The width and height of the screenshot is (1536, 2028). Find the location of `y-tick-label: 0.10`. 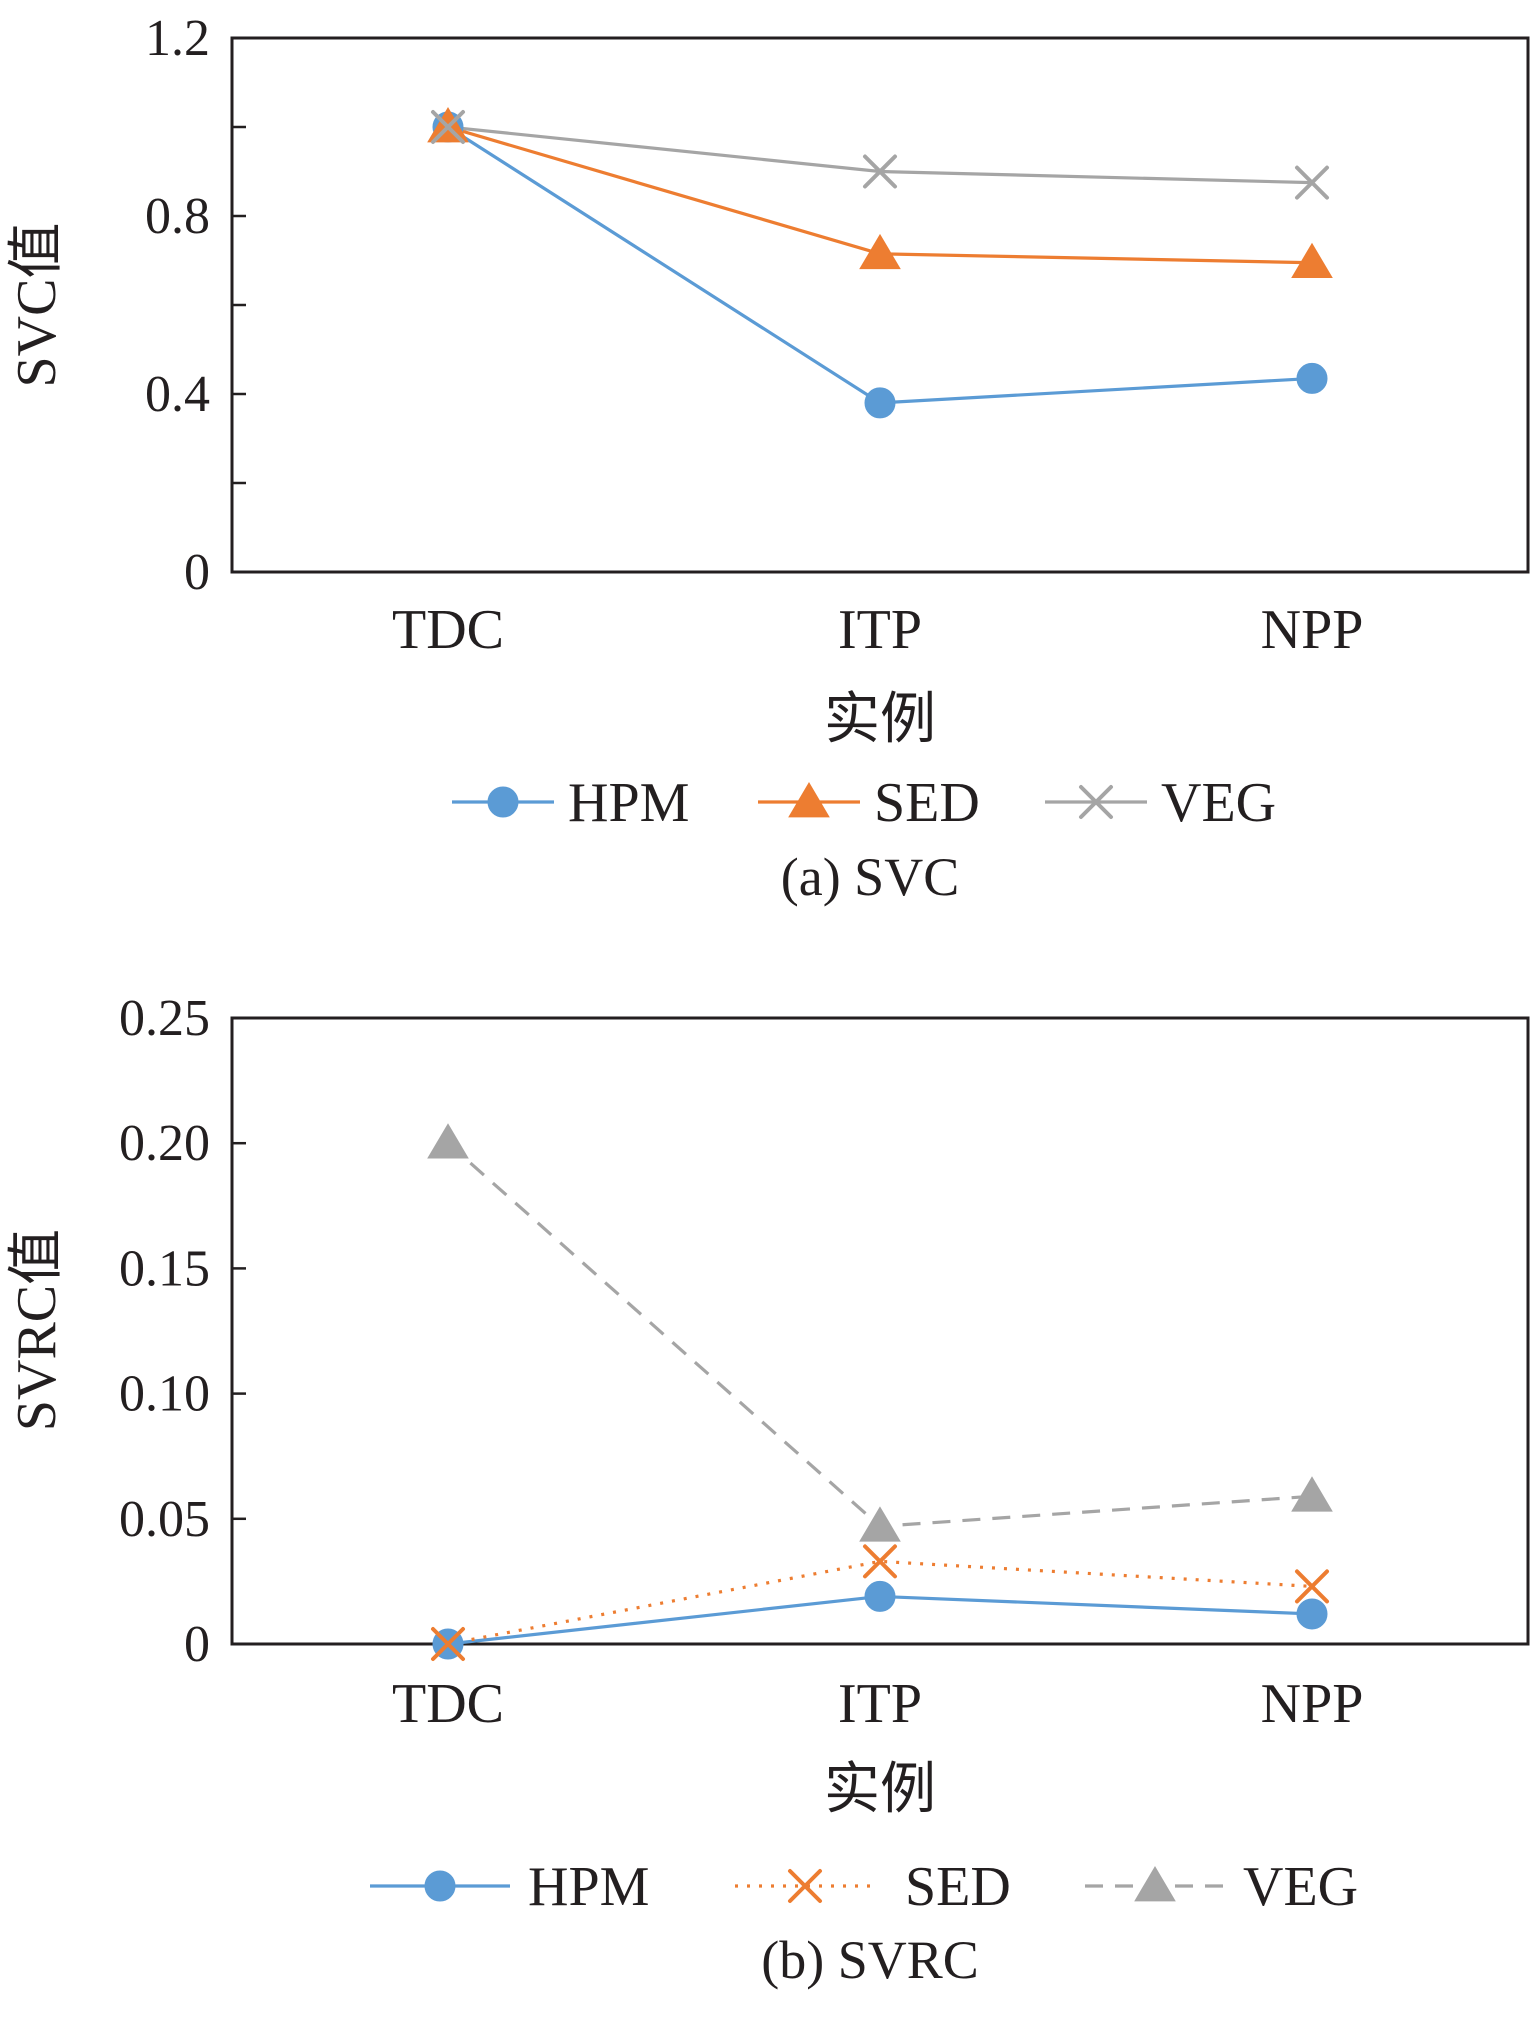

y-tick-label: 0.10 is located at coordinates (164, 1394).